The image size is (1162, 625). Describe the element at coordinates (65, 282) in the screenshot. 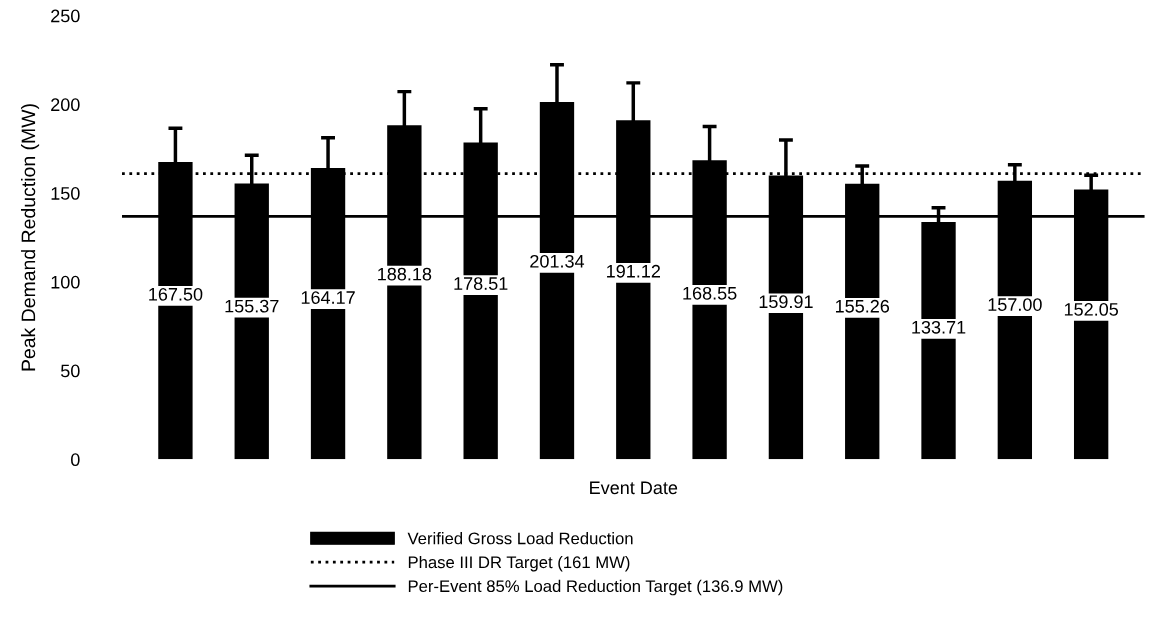

I see `y-tick-label: 100` at that location.